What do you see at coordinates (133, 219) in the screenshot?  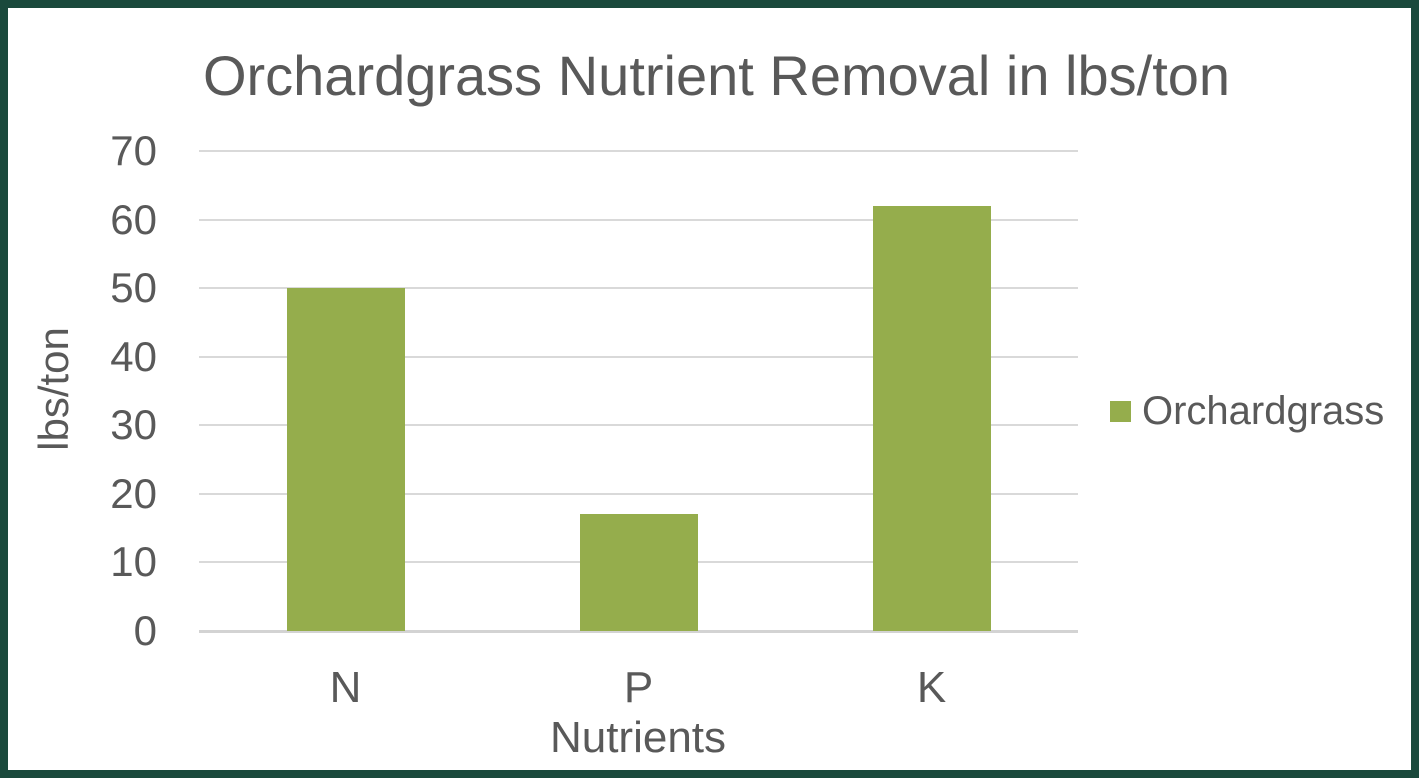 I see `y-tick-label-60: 60` at bounding box center [133, 219].